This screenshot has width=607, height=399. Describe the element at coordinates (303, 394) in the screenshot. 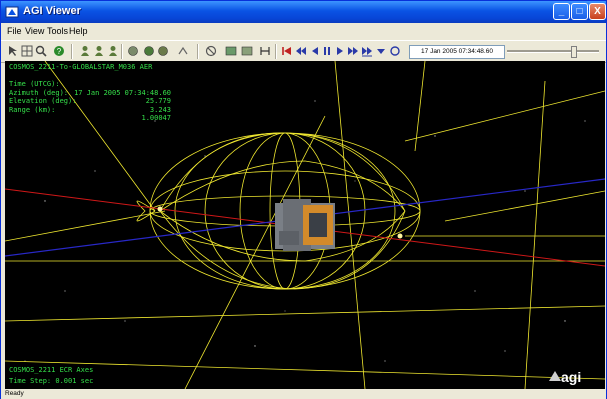

I see `status-bar: Ready` at that location.